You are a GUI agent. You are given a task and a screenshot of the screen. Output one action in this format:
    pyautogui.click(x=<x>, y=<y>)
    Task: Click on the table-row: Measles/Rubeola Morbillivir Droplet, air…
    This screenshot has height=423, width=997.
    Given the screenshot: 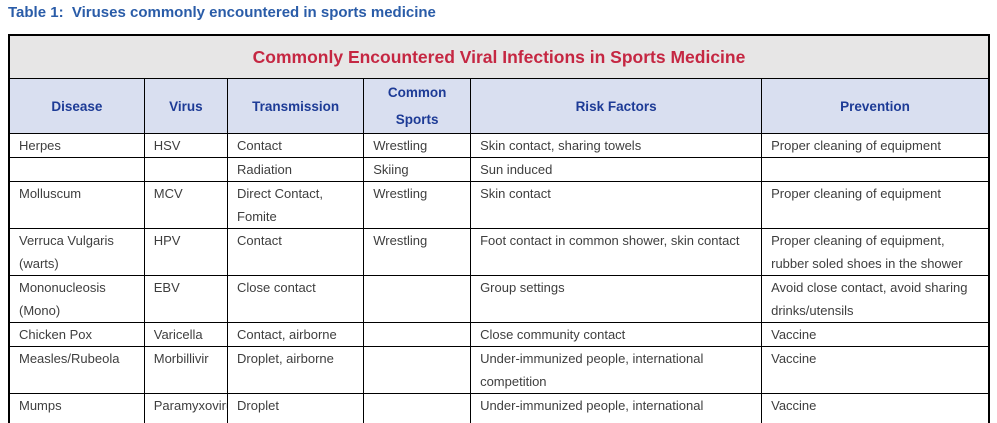 What is the action you would take?
    pyautogui.click(x=499, y=370)
    